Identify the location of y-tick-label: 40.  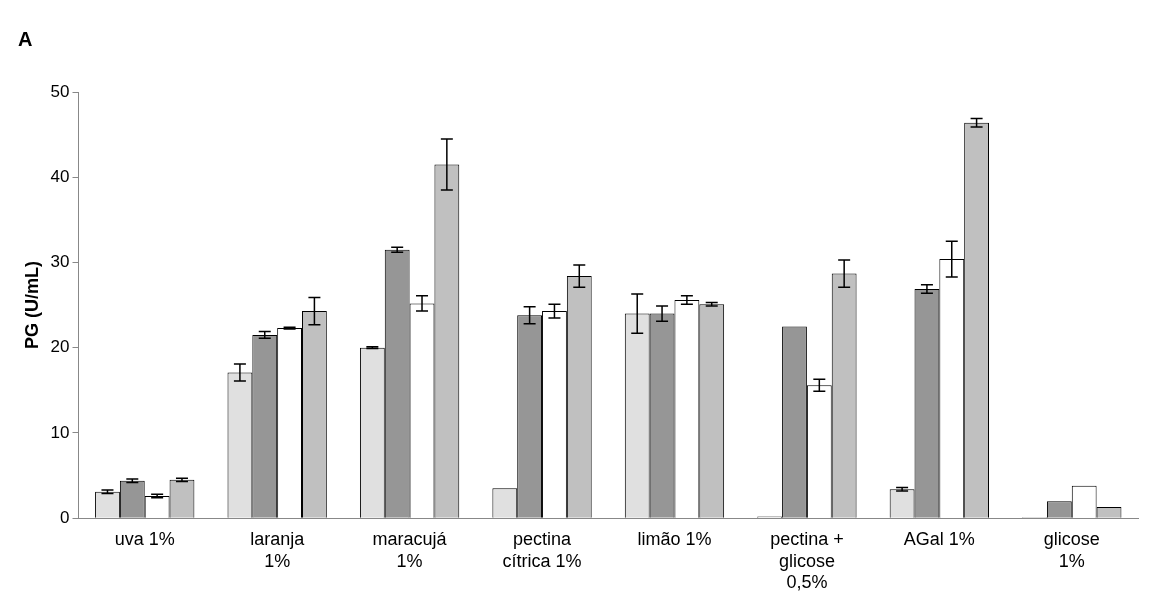
(60, 176).